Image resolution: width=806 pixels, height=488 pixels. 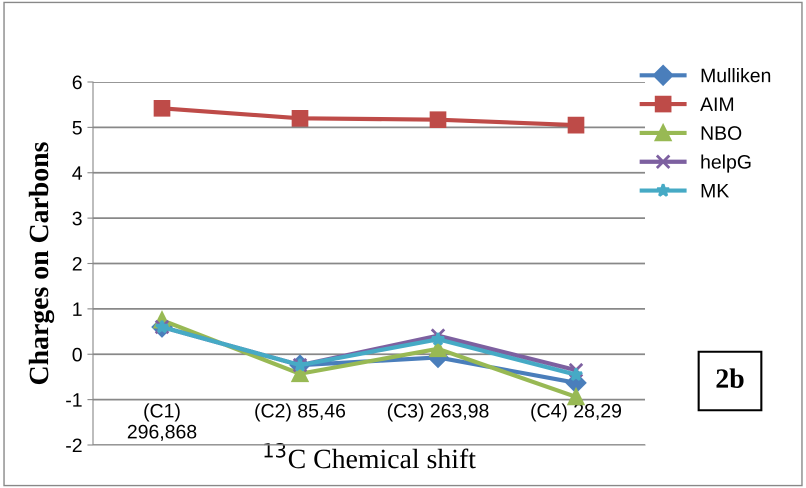 What do you see at coordinates (716, 191) in the screenshot?
I see `legend-label: MK` at bounding box center [716, 191].